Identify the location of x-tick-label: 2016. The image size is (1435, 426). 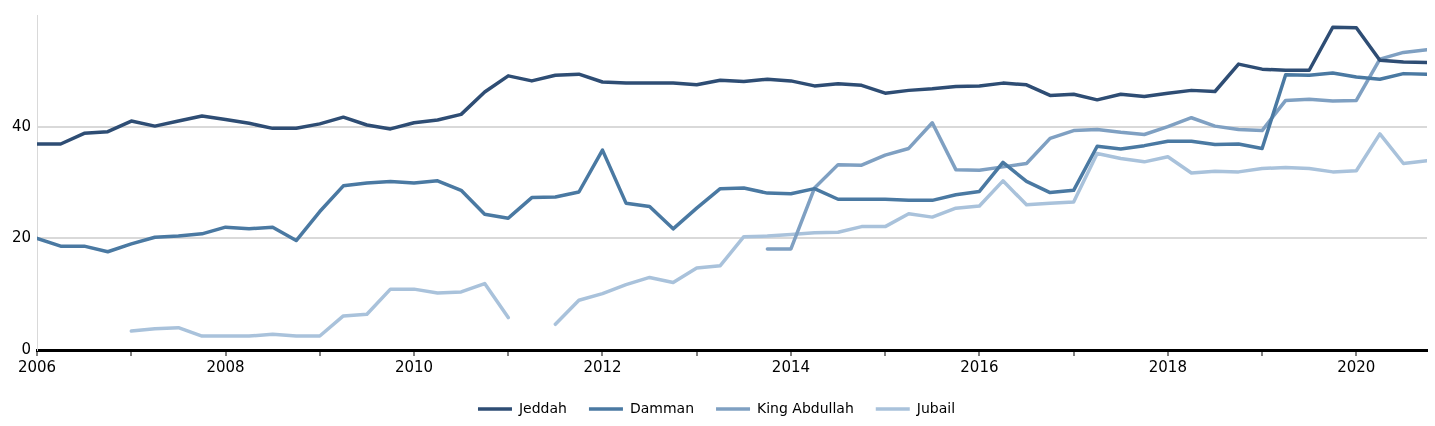
(979, 366).